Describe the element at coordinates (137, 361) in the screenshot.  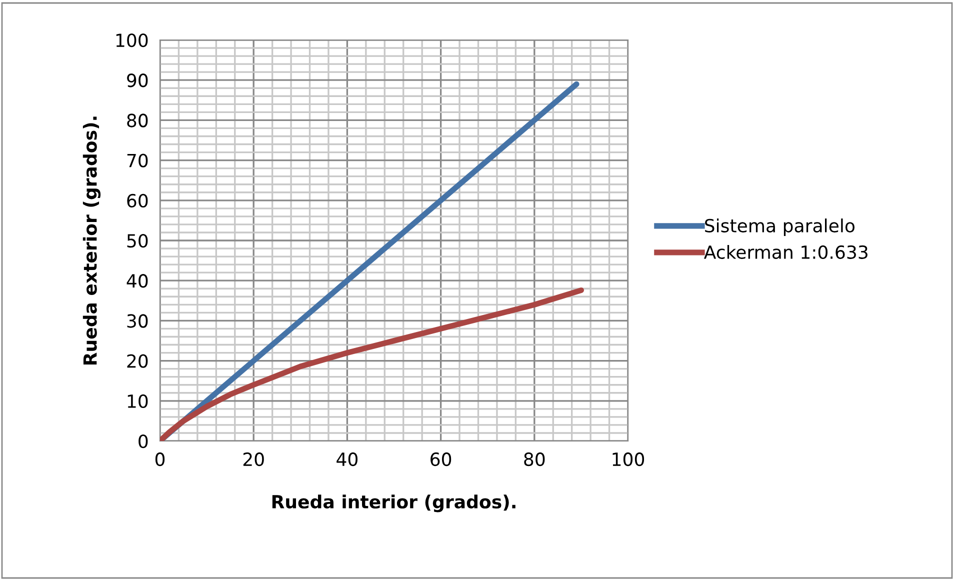
I see `y-tick-label: 20` at that location.